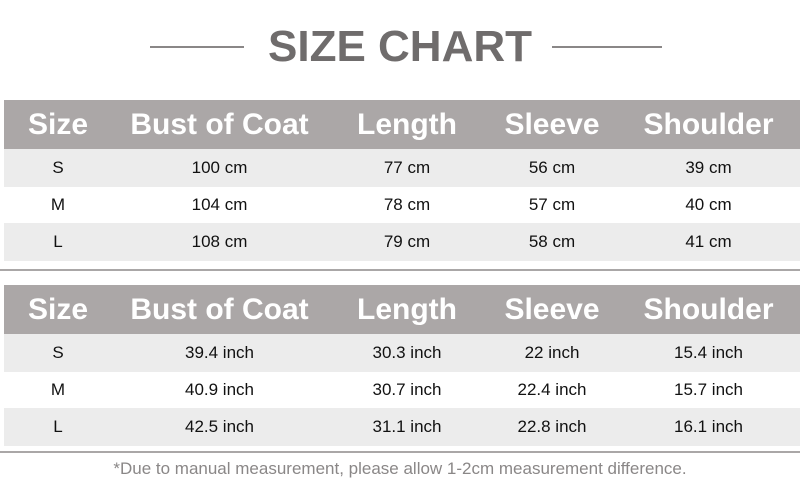 This screenshot has height=489, width=800. I want to click on table-row: S 39.4 inch 30.3 inch 22 inch 15.4 inch, so click(402, 353).